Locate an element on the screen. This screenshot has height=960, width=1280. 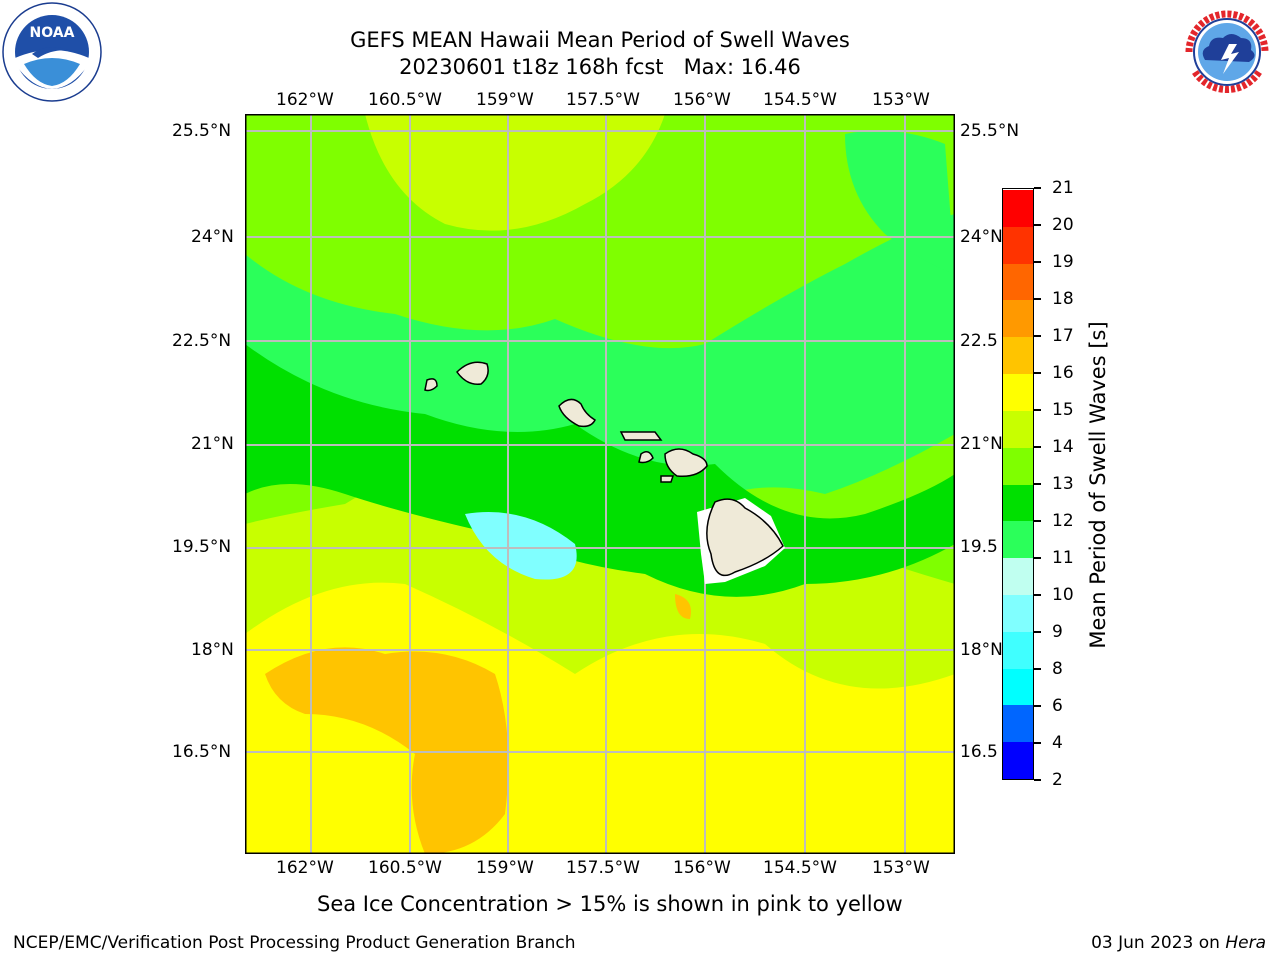
island-maui is located at coordinates (686, 463).